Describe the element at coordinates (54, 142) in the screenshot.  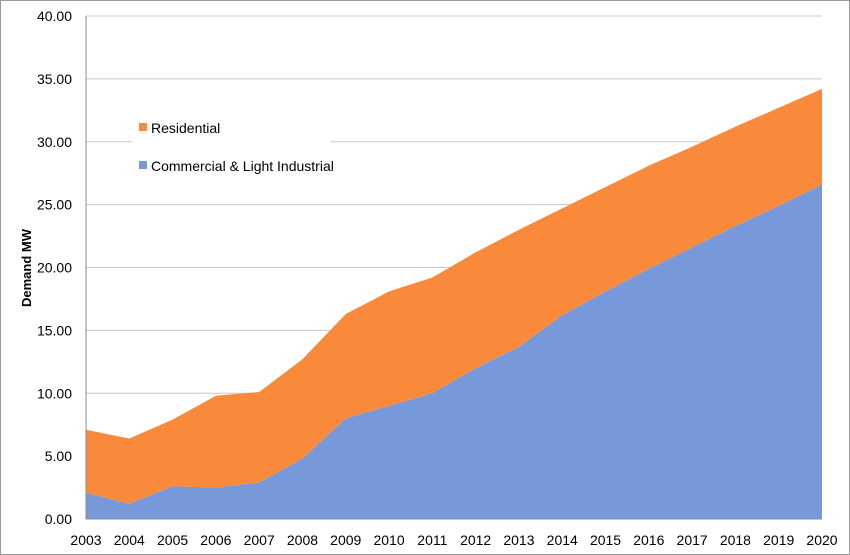
I see `y-tick-label: 30.00` at that location.